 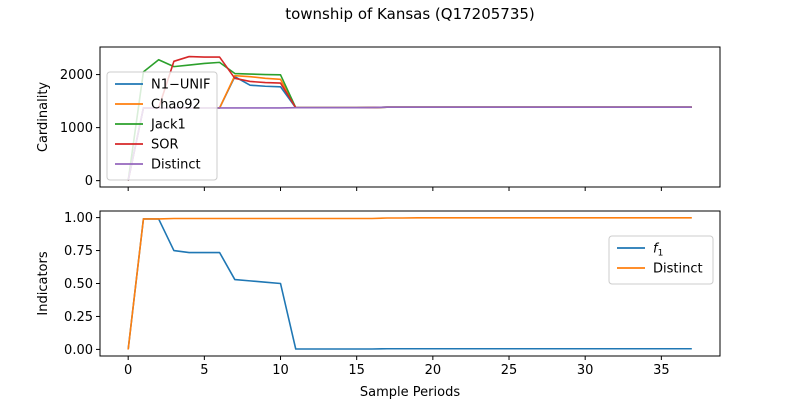 What do you see at coordinates (43, 117) in the screenshot?
I see `y-axis-label: Cardinality` at bounding box center [43, 117].